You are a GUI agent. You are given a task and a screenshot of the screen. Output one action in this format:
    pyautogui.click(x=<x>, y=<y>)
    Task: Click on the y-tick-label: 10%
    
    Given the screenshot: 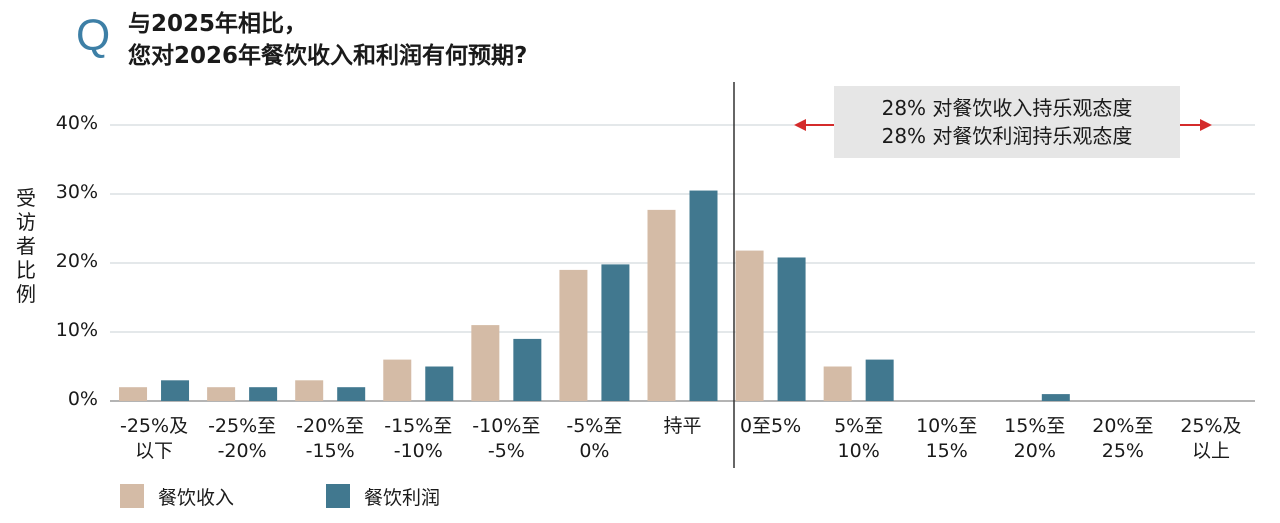 What is the action you would take?
    pyautogui.click(x=76, y=330)
    